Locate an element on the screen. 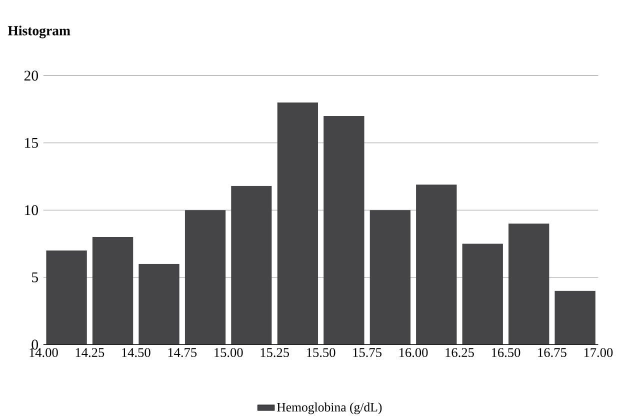  y-tick-label: 20 is located at coordinates (31, 75).